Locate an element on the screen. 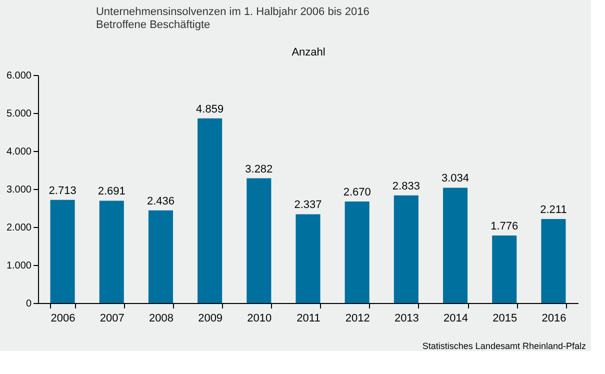 The width and height of the screenshot is (605, 374). data-label: 1.776 is located at coordinates (504, 226).